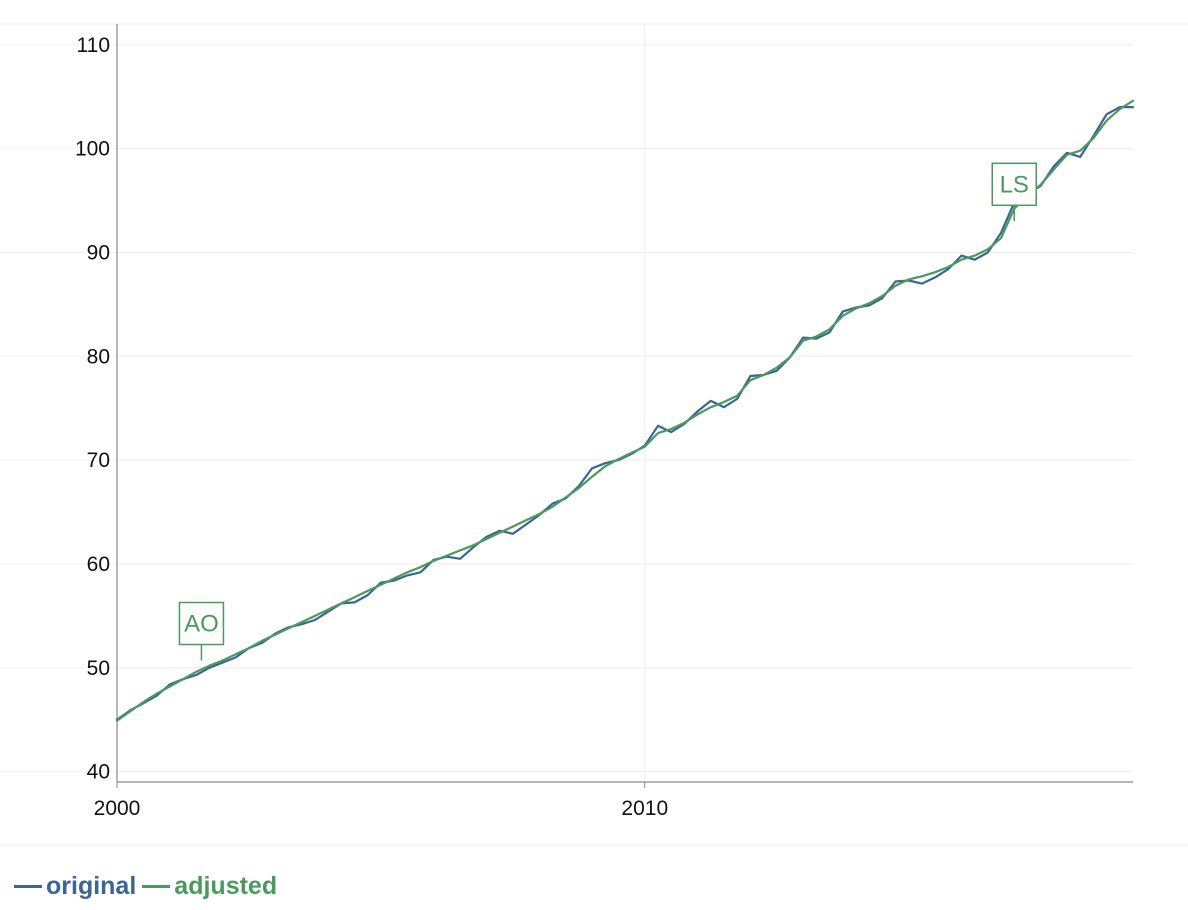 This screenshot has width=1188, height=910. What do you see at coordinates (93, 45) in the screenshot?
I see `y-tick-label: 110` at bounding box center [93, 45].